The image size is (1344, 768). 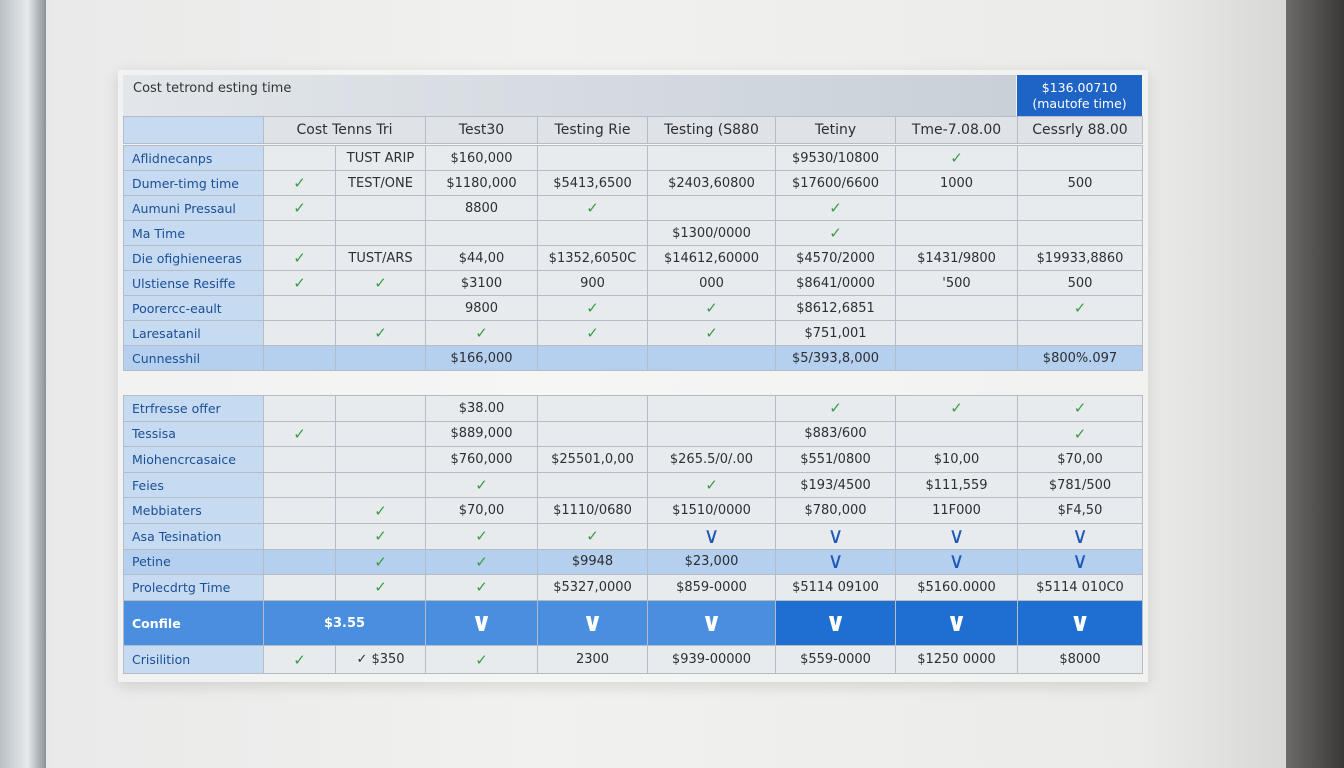 What do you see at coordinates (956, 587) in the screenshot?
I see `cell-text: $5160.0000` at bounding box center [956, 587].